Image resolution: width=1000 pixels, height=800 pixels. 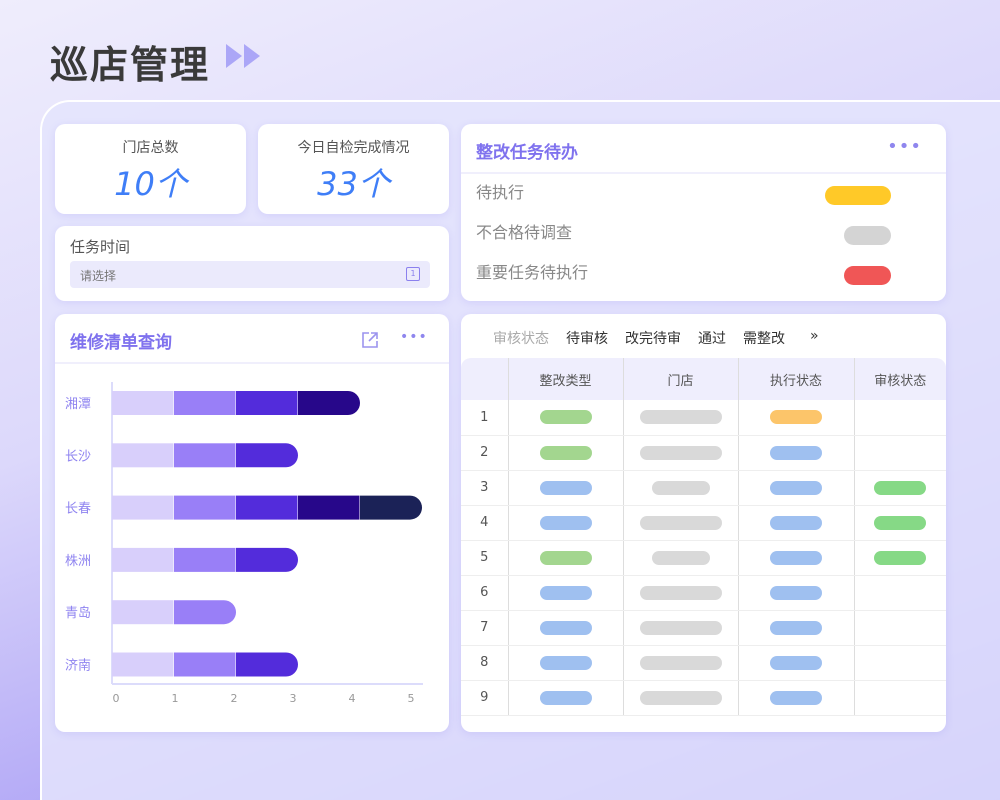 I want to click on x-tick-label: 1, so click(x=175, y=698).